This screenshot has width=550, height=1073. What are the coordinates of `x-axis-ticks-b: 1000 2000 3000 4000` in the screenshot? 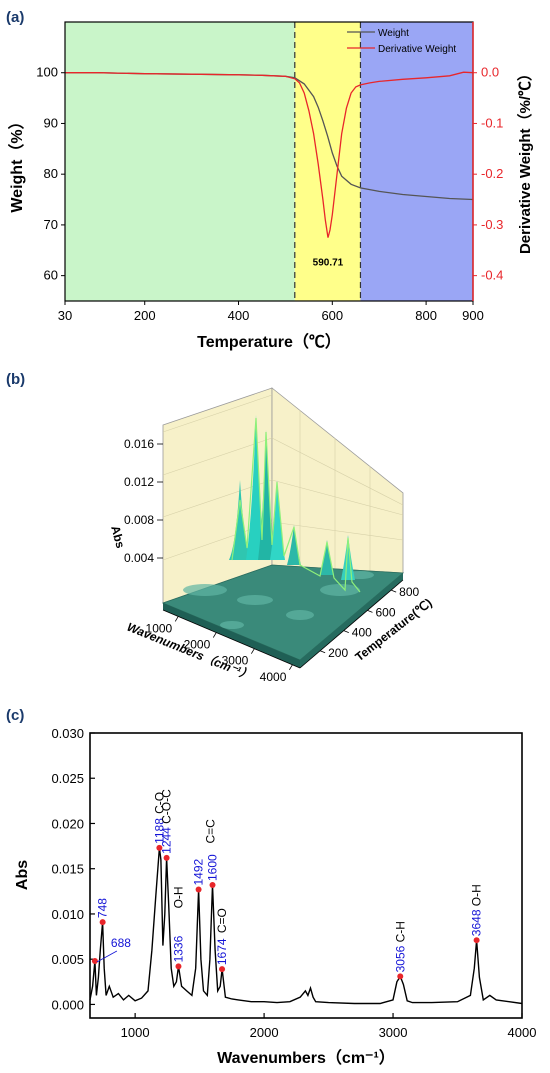 It's located at (219, 650).